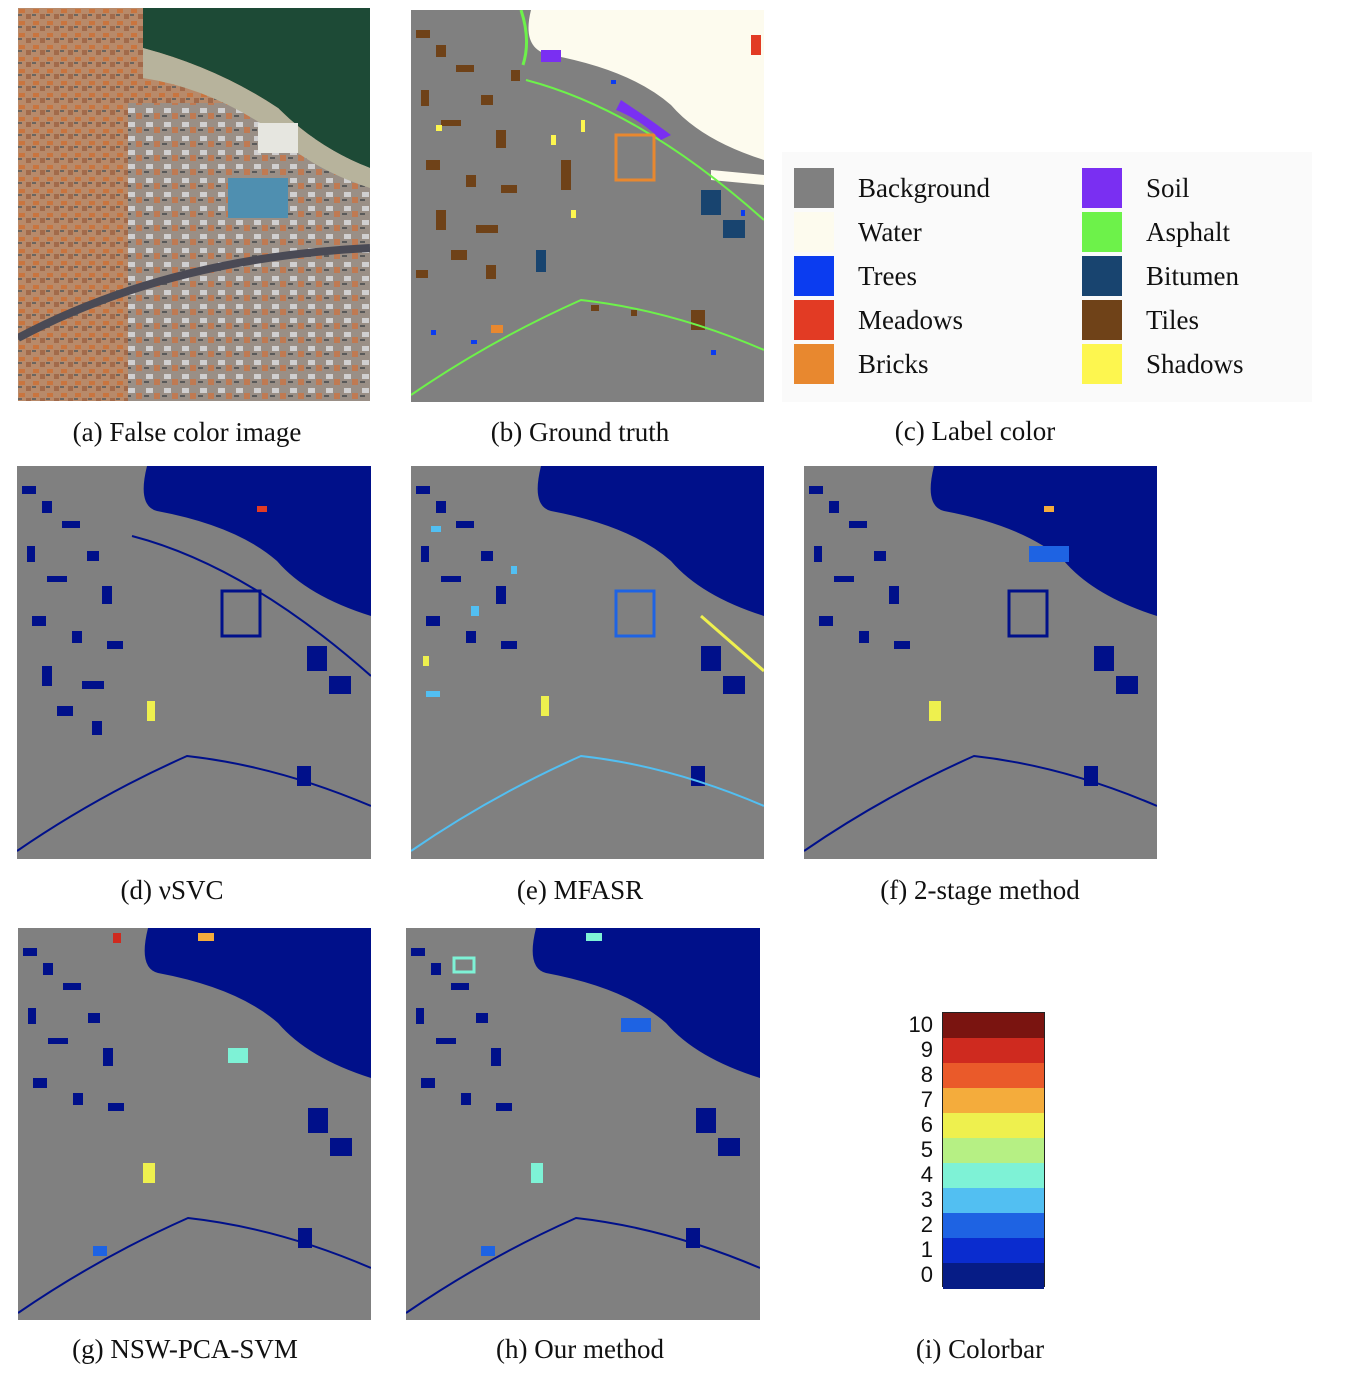 The image size is (1360, 1380). What do you see at coordinates (187, 432) in the screenshot?
I see `caption-false-color-image: (a) False color image` at bounding box center [187, 432].